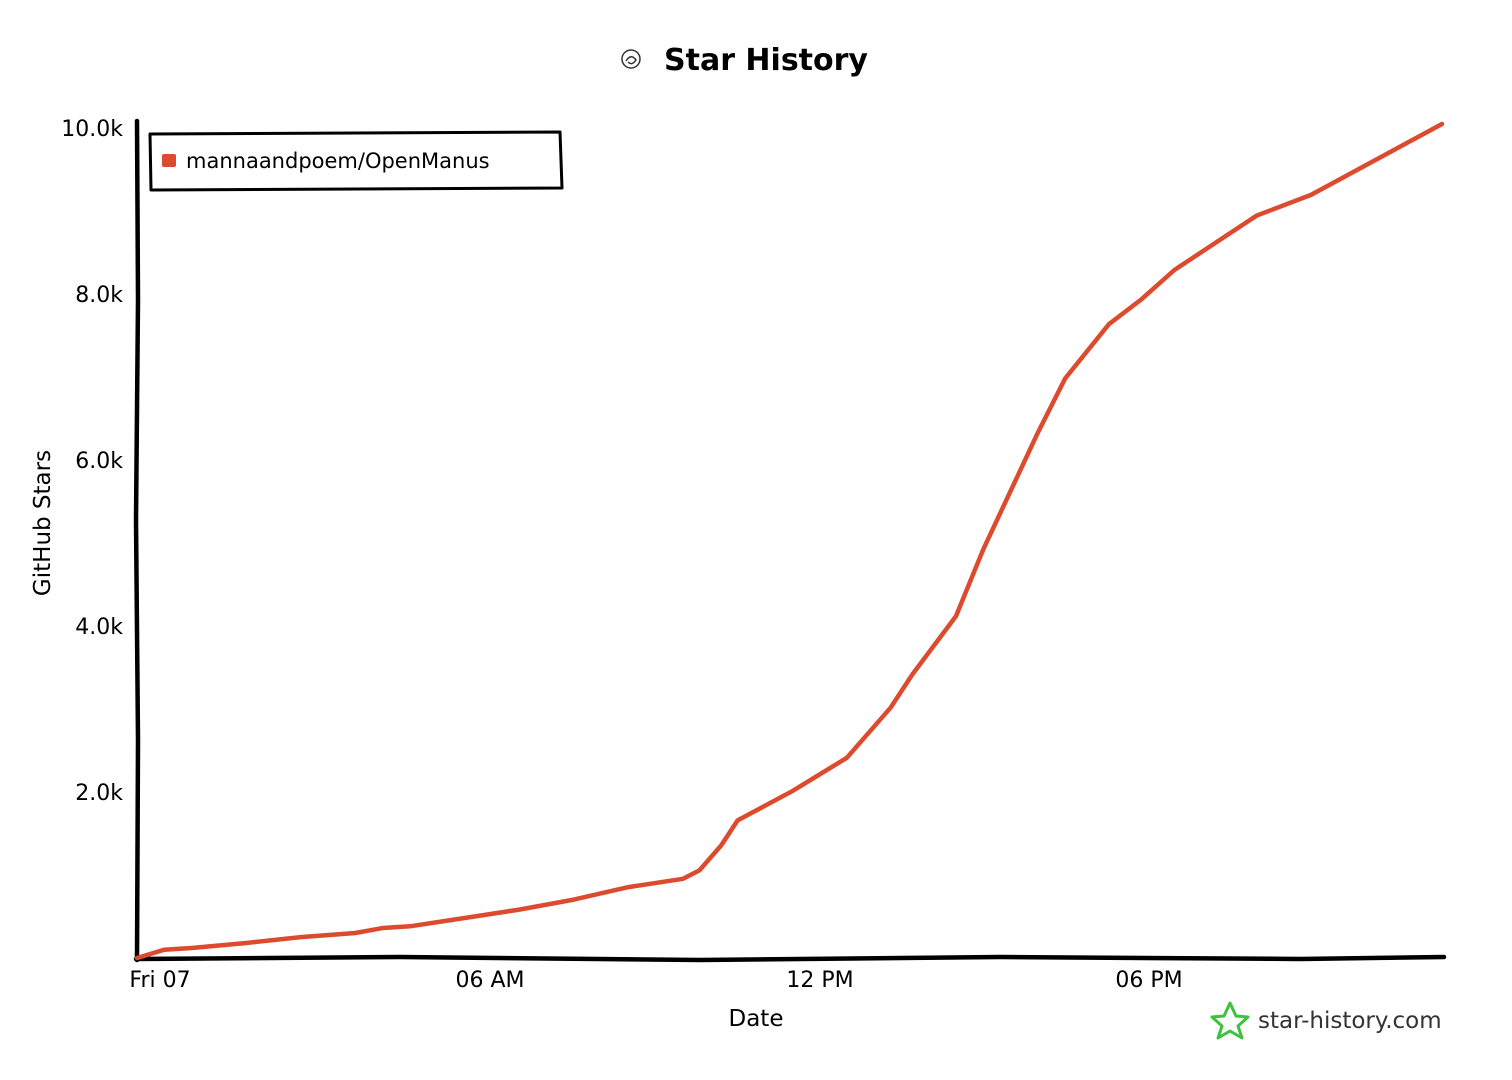 The image size is (1512, 1080). I want to click on x-tick-marks: Fri 07 06 AM 12 PM 06 PM, so click(655, 980).